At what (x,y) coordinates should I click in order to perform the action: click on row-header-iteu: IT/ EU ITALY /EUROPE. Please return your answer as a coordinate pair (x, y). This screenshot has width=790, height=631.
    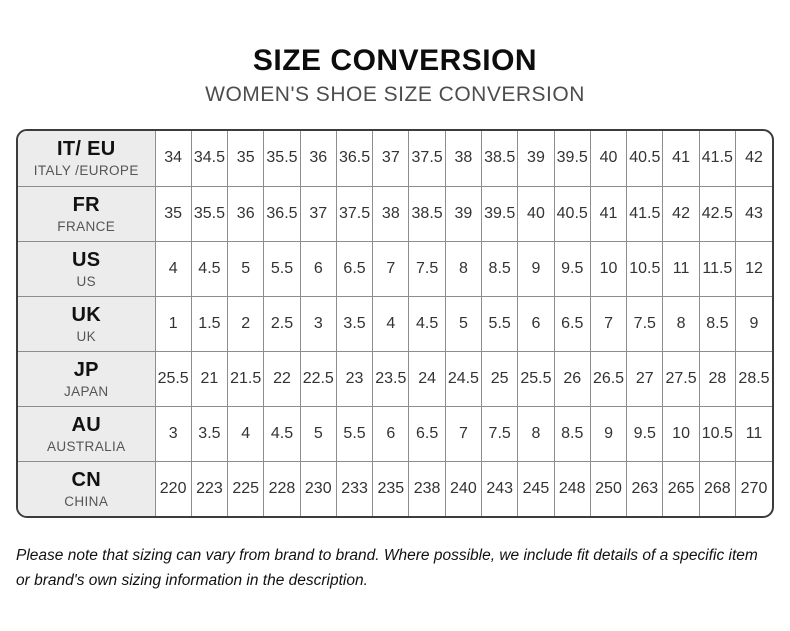
    Looking at the image, I should click on (87, 159).